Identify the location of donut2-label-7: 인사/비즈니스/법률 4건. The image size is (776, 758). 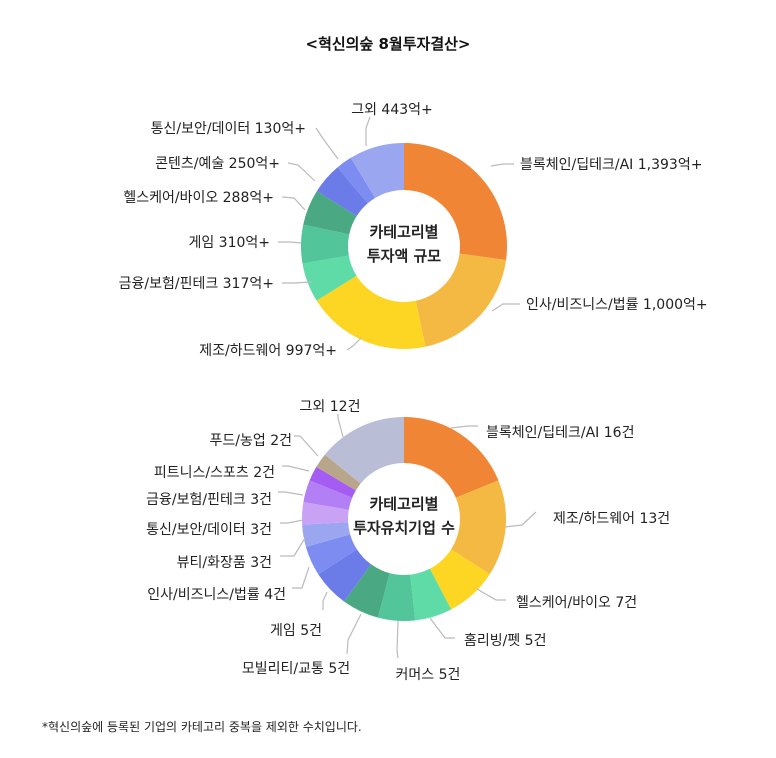
(216, 595).